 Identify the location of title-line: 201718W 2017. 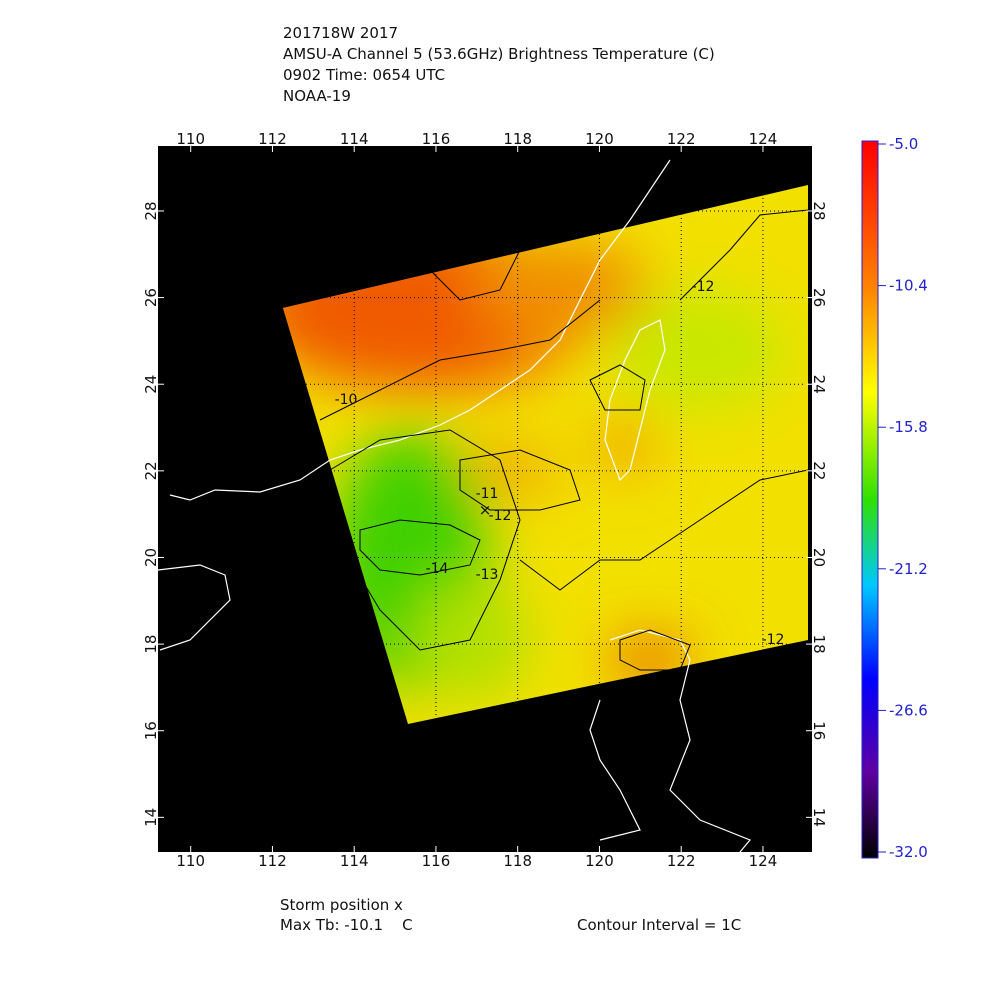
(340, 33).